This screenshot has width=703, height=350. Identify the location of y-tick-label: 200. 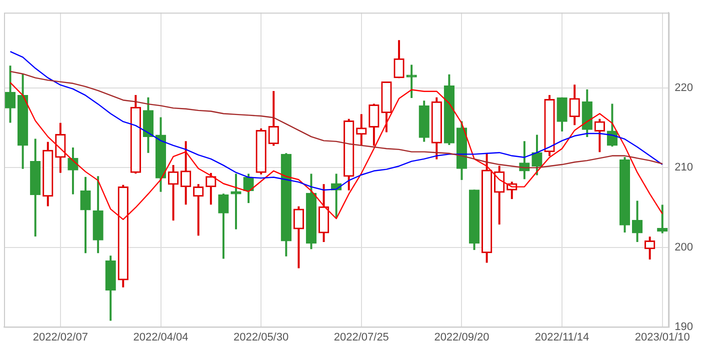
(684, 247).